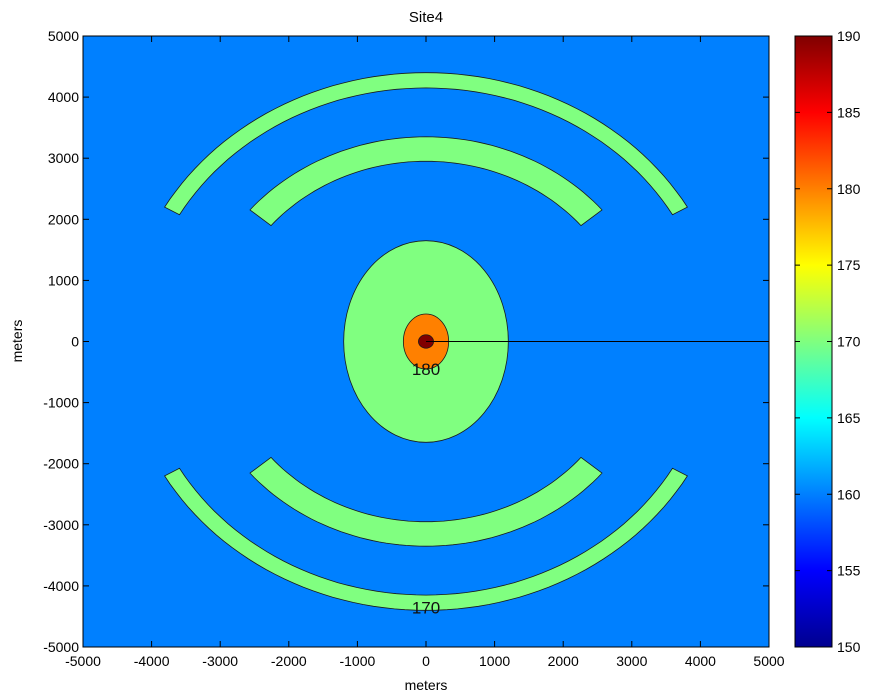 The image size is (873, 694). What do you see at coordinates (849, 189) in the screenshot?
I see `colorbar-tick-label: 180` at bounding box center [849, 189].